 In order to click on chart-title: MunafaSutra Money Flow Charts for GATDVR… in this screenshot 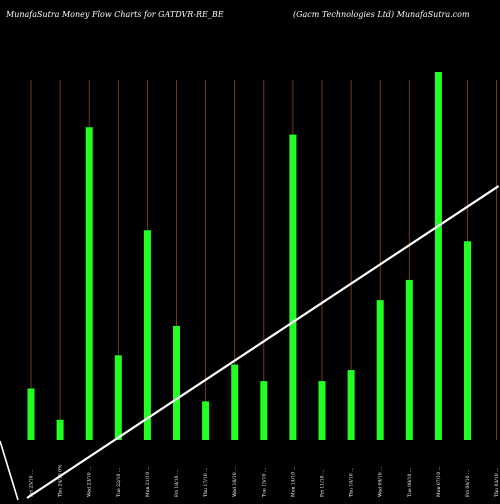, I will do `click(115, 14)`.